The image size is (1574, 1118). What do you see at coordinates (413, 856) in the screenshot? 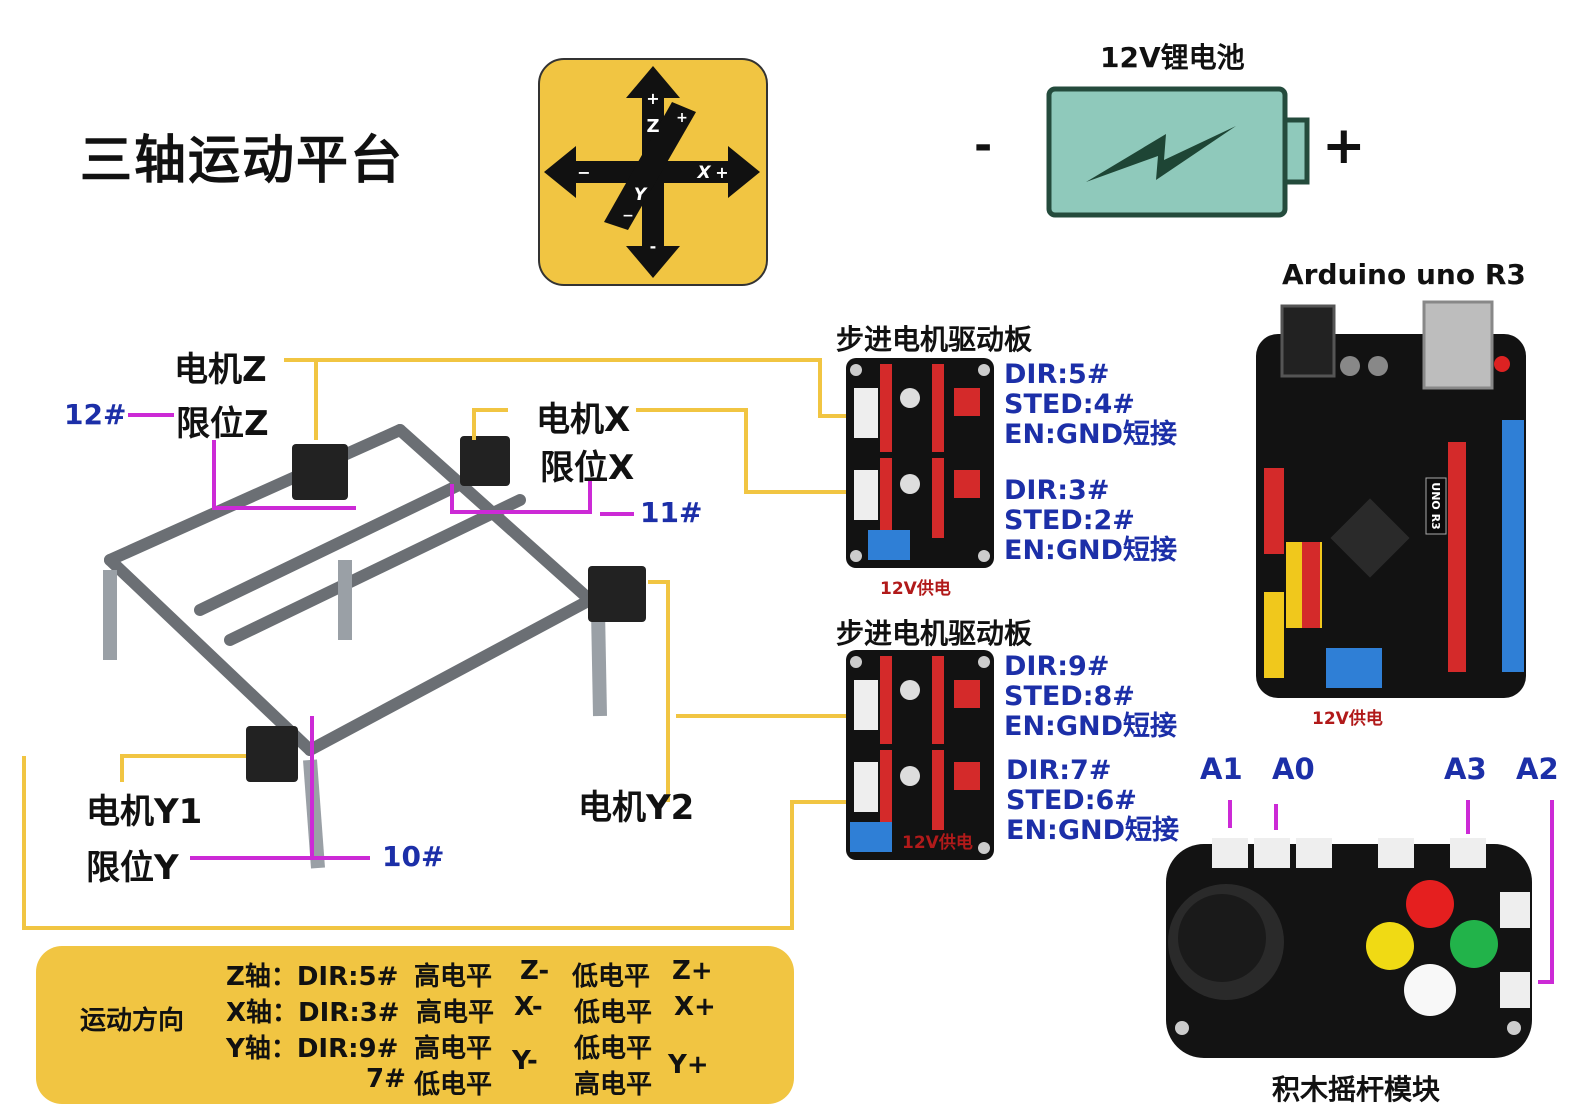
I see `pin-y-label: 10#` at bounding box center [413, 856].